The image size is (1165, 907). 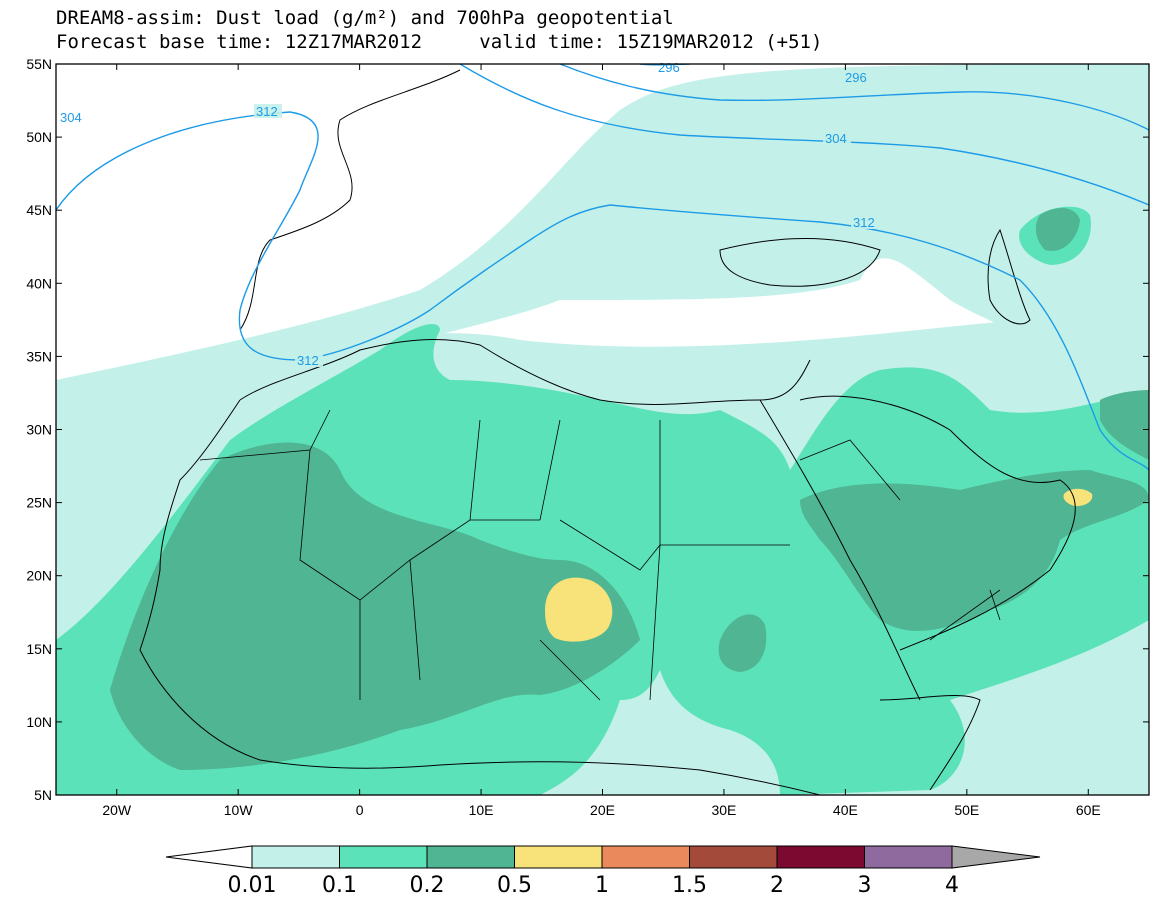 What do you see at coordinates (1124, 425) in the screenshot?
I see `dust-band-0.2-east` at bounding box center [1124, 425].